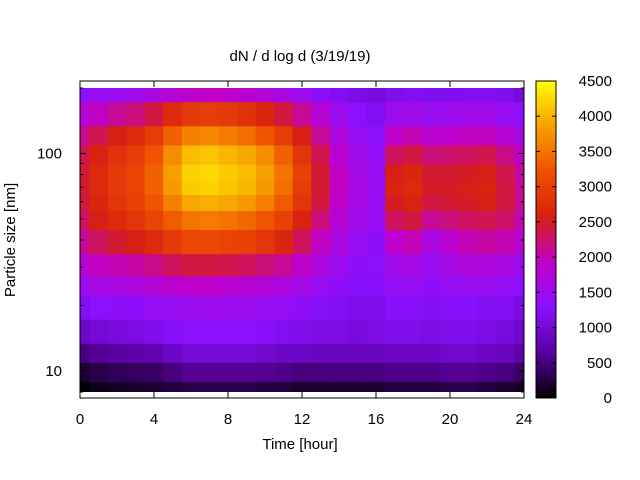 Image resolution: width=640 pixels, height=480 pixels. I want to click on colorbar-tick-label: 0, so click(608, 398).